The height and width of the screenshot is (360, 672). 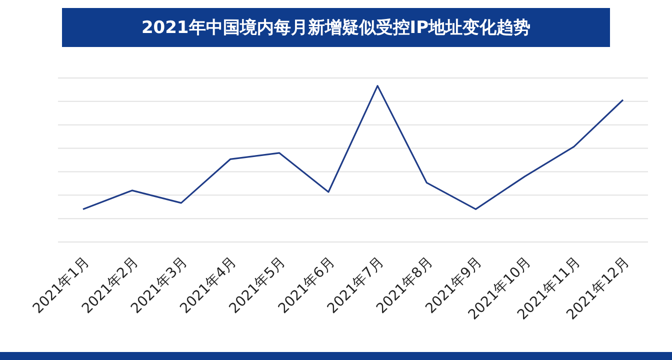 What do you see at coordinates (336, 27) in the screenshot?
I see `chart-title: 2021年中国境内每月新增疑似受控IP地址变化趋势` at bounding box center [336, 27].